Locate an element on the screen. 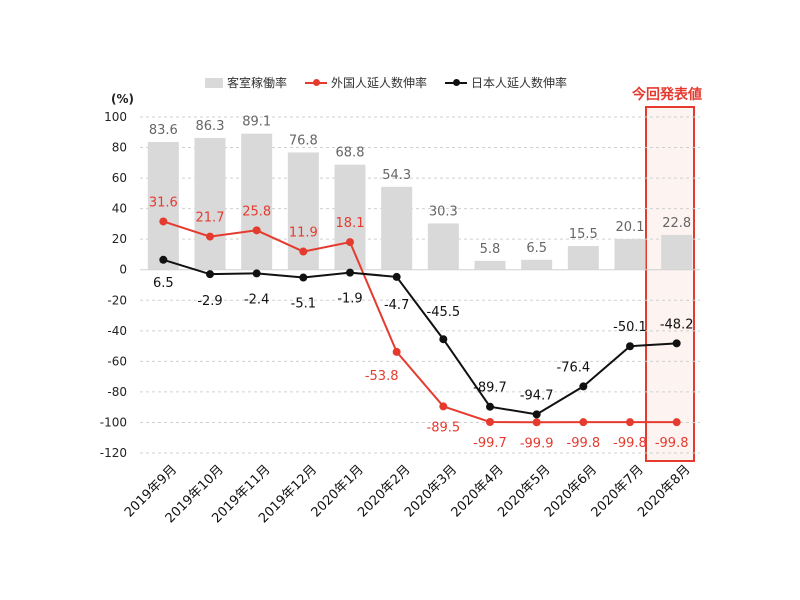 The image size is (800, 600). y-tick-label: -60 is located at coordinates (117, 361).